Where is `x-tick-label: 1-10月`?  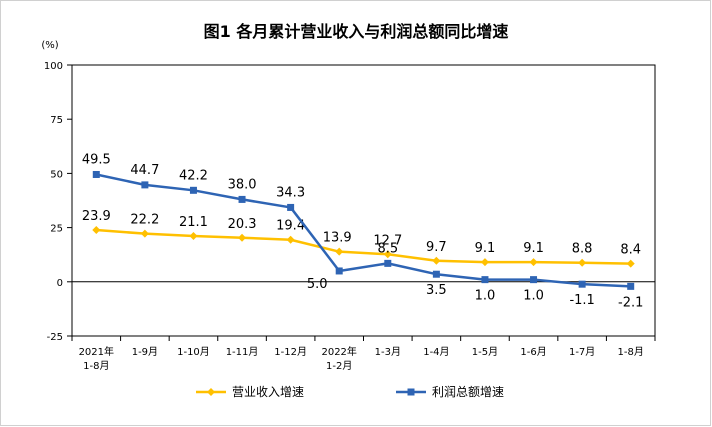
x-tick-label: 1-10月 is located at coordinates (193, 352).